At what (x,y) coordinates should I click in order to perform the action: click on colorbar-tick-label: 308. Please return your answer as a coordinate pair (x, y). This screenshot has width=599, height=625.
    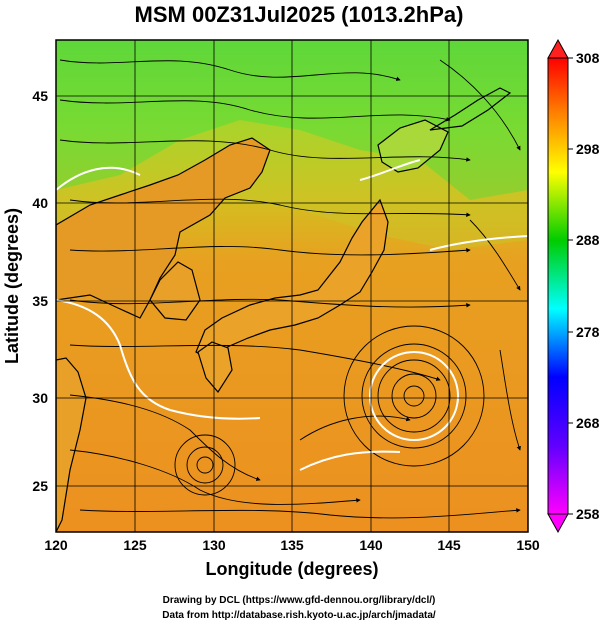
    Looking at the image, I should click on (587, 58).